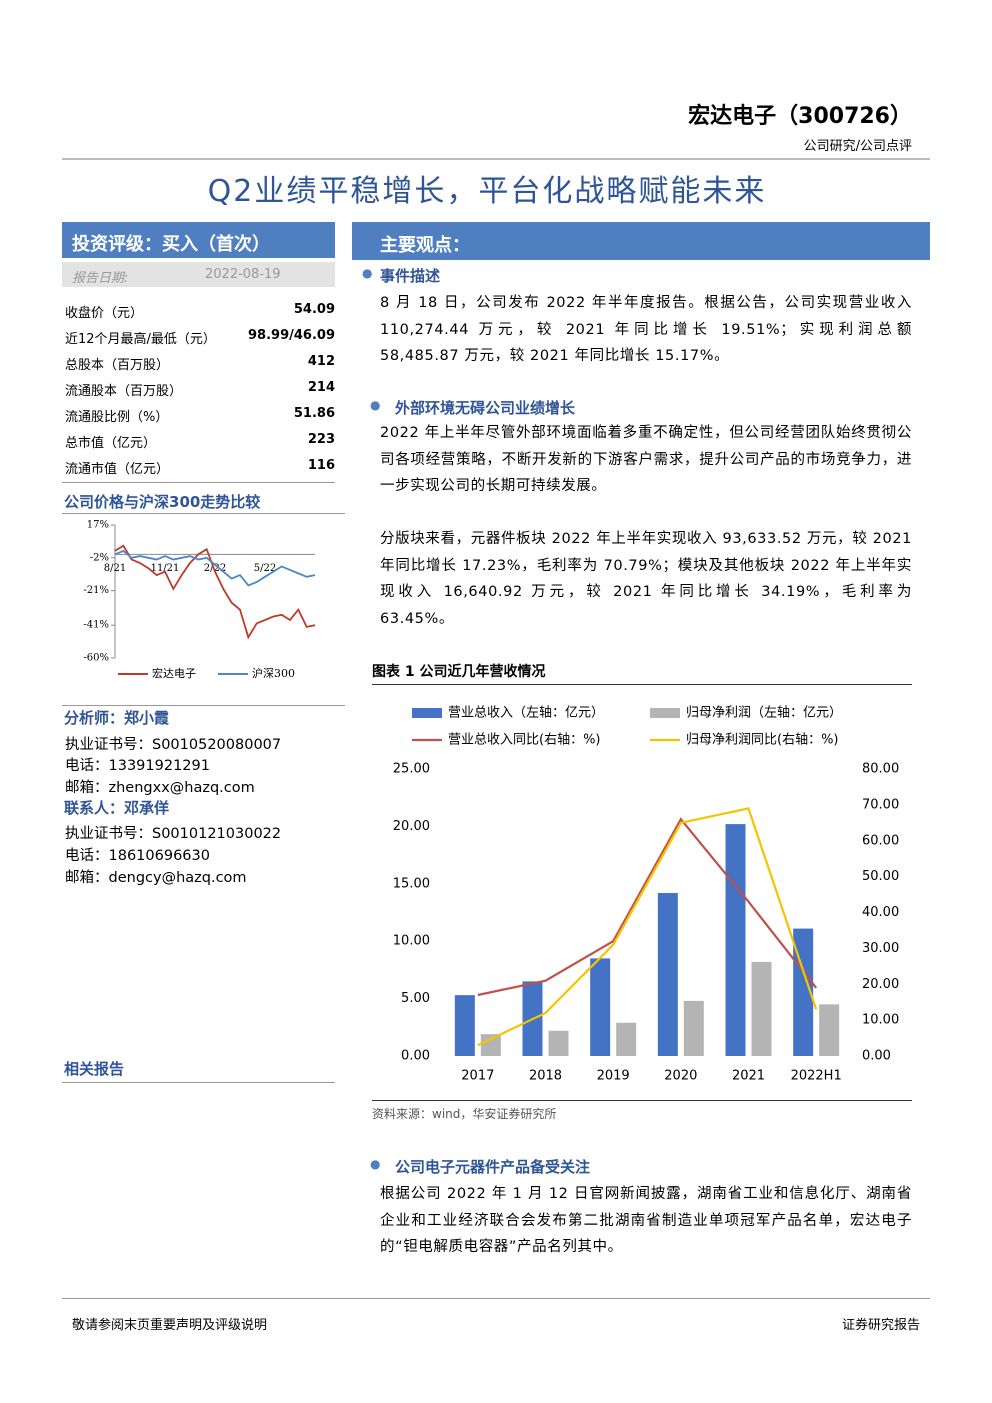  I want to click on x-tick-label: 2/22, so click(215, 568).